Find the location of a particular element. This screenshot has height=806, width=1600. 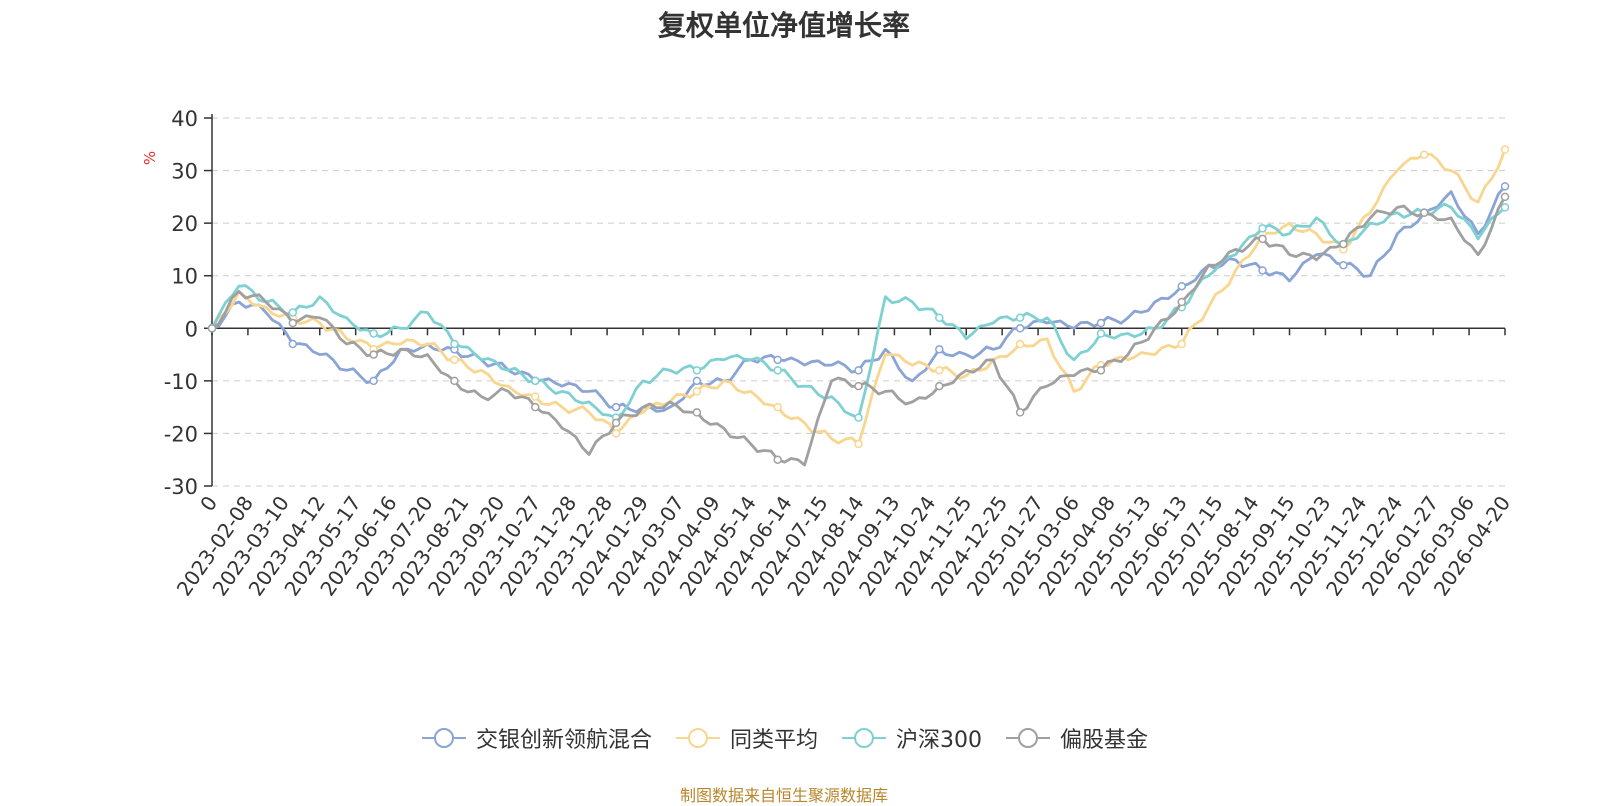

legend: 交银创新领航混合 同类平均 沪深300 偏股基金 is located at coordinates (784, 738).